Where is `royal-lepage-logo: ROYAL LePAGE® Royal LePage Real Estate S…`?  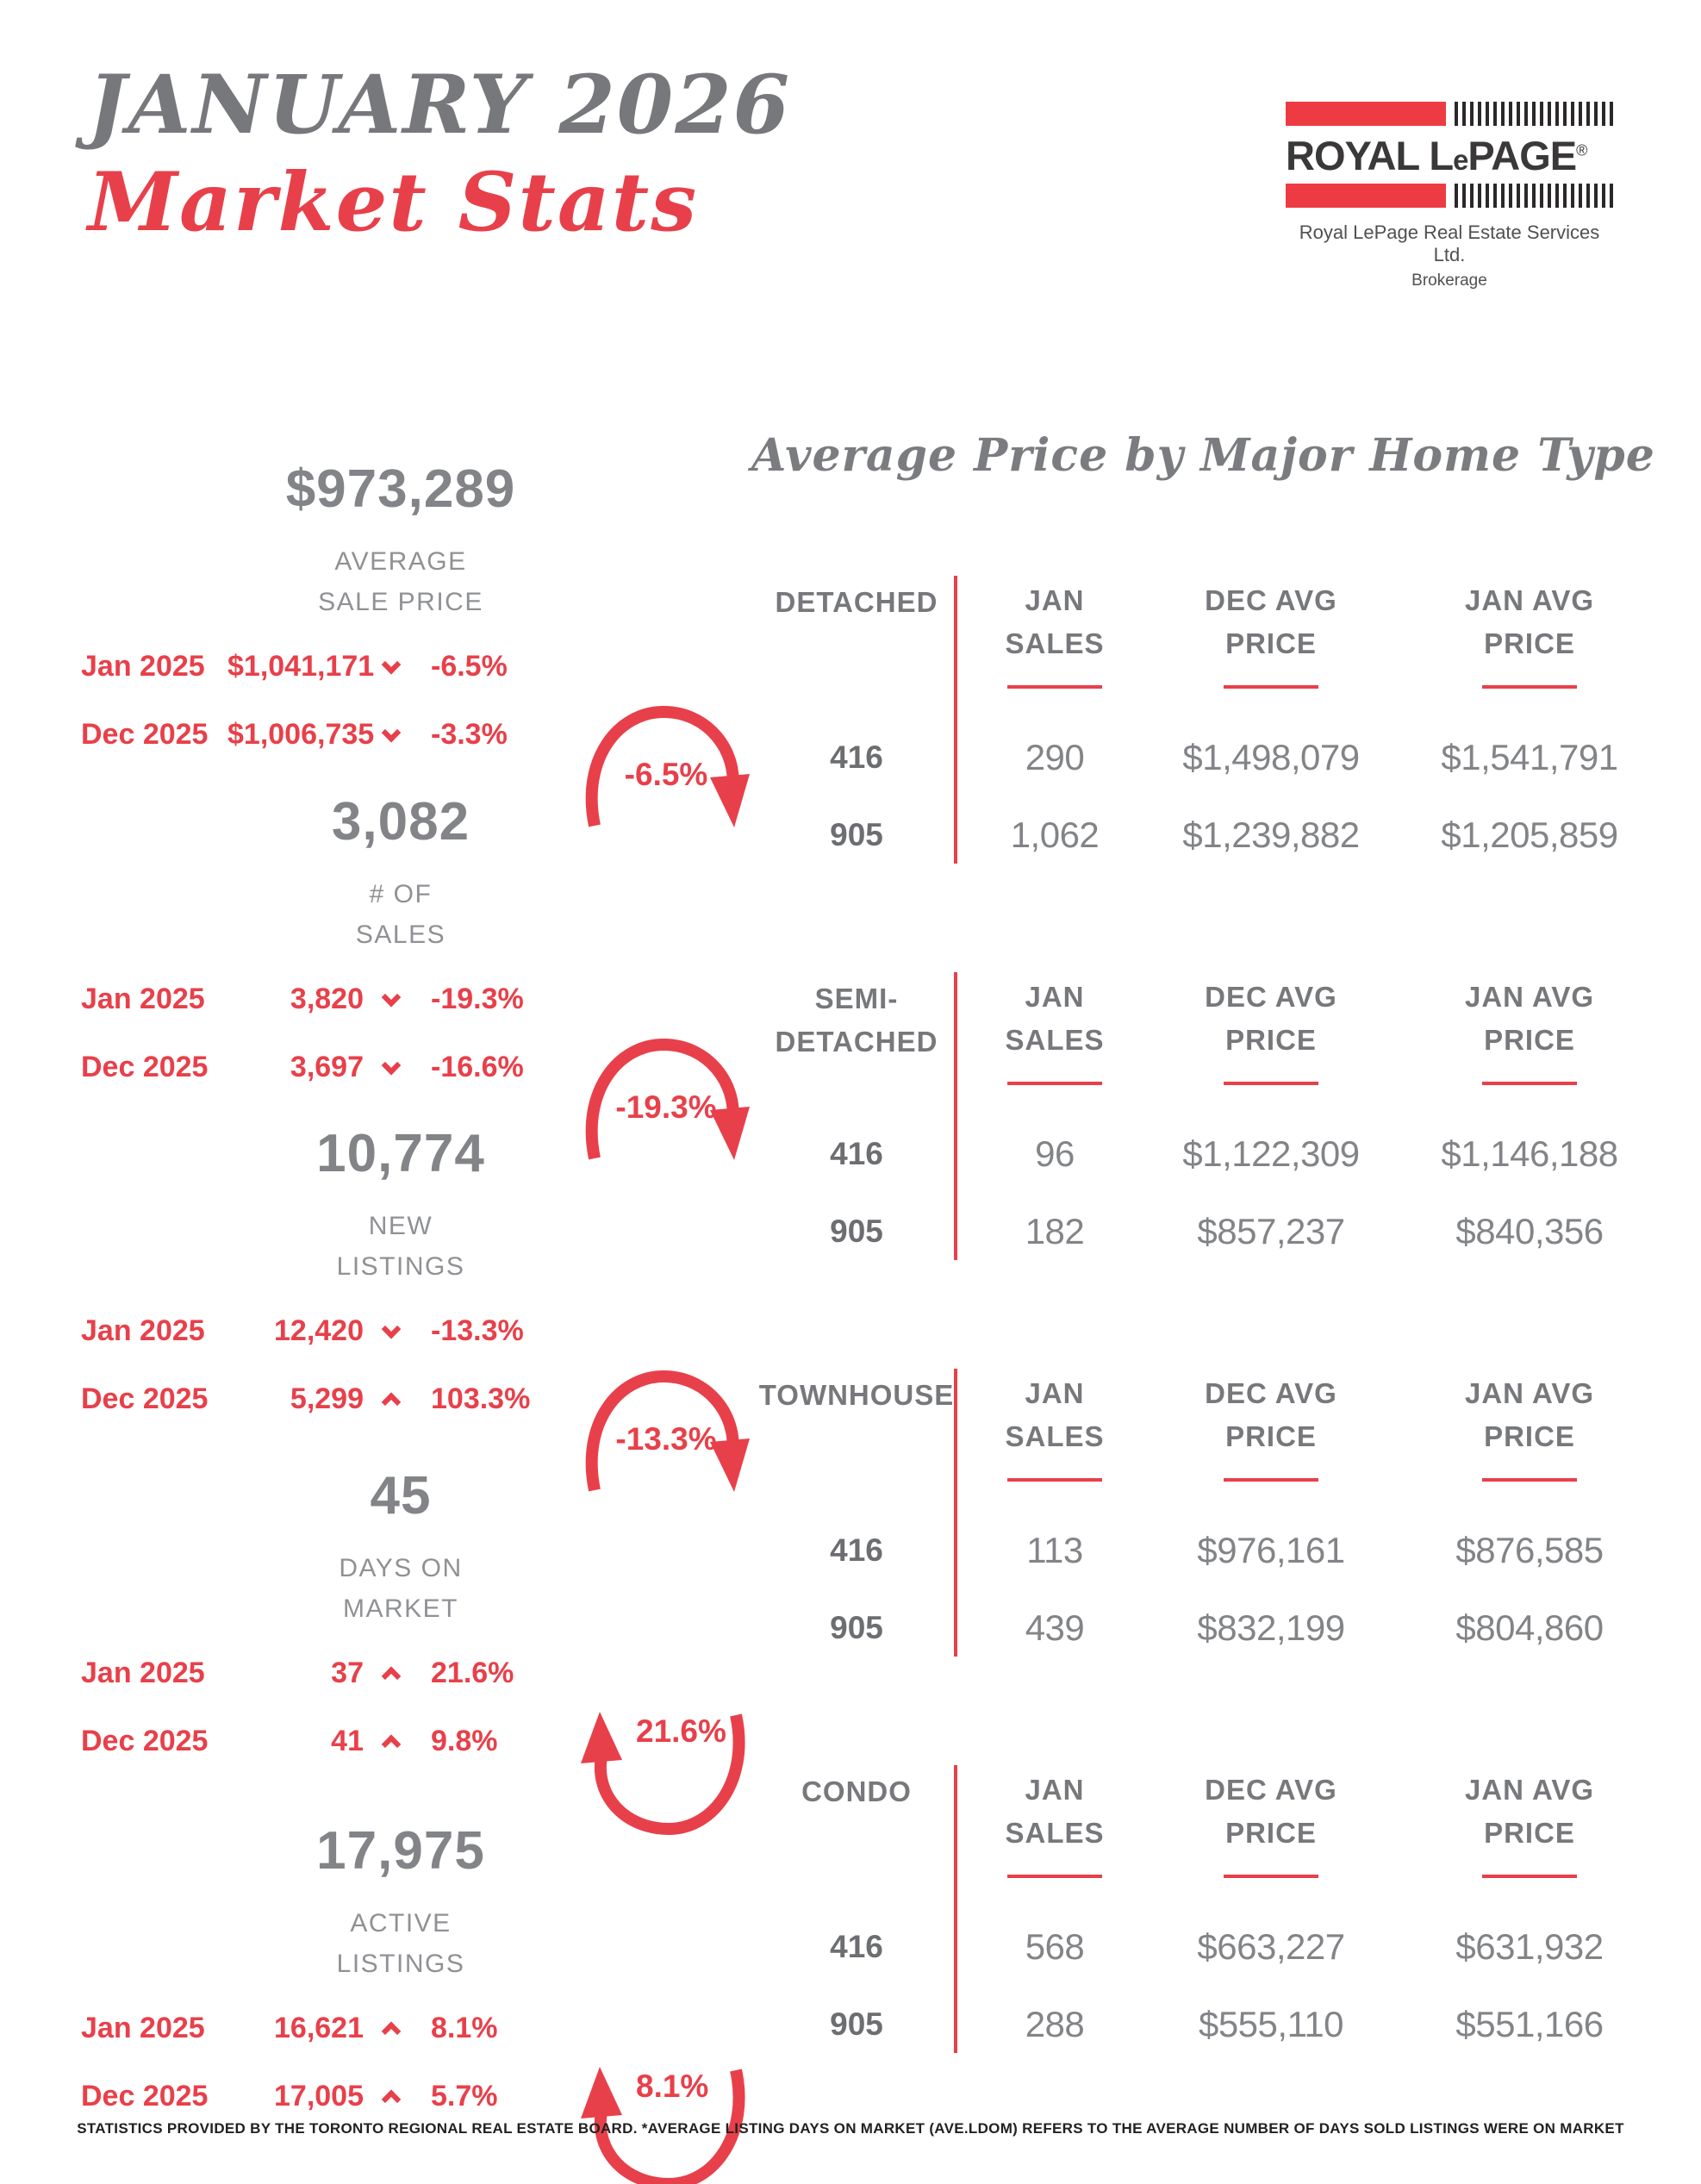
royal-lepage-logo: ROYAL LePAGE® Royal LePage Real Estate S… is located at coordinates (1449, 196).